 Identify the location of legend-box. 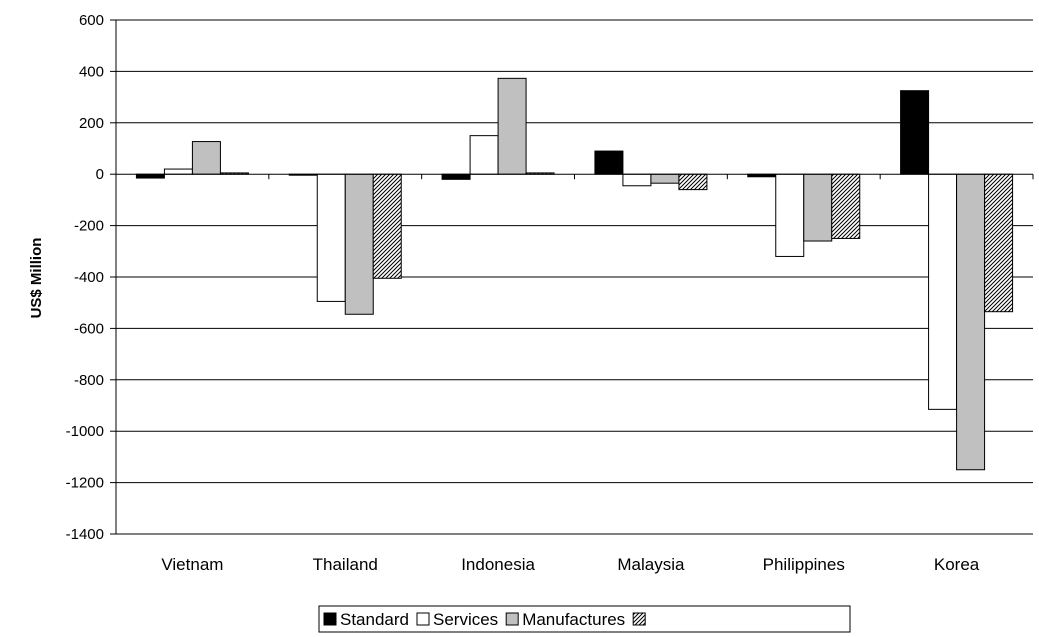
(584, 619).